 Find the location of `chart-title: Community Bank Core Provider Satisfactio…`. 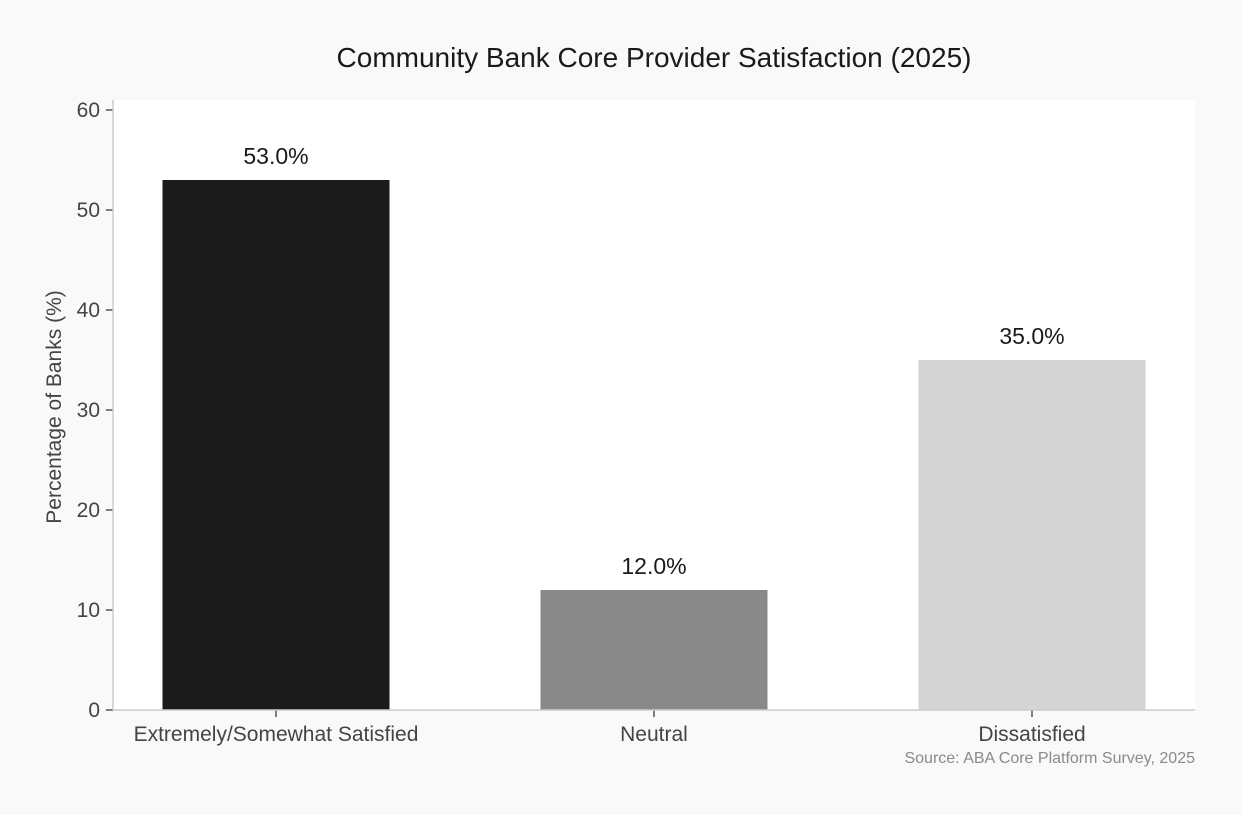

chart-title: Community Bank Core Provider Satisfactio… is located at coordinates (654, 57).